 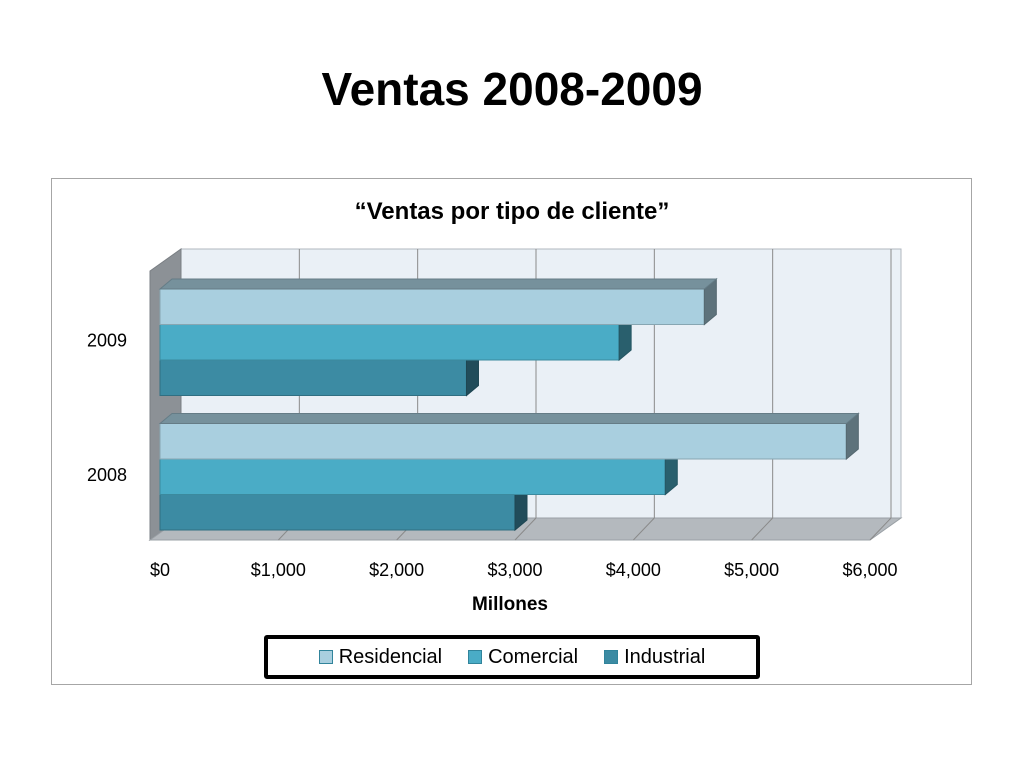 What do you see at coordinates (160, 570) in the screenshot?
I see `x-tick-label: $0` at bounding box center [160, 570].